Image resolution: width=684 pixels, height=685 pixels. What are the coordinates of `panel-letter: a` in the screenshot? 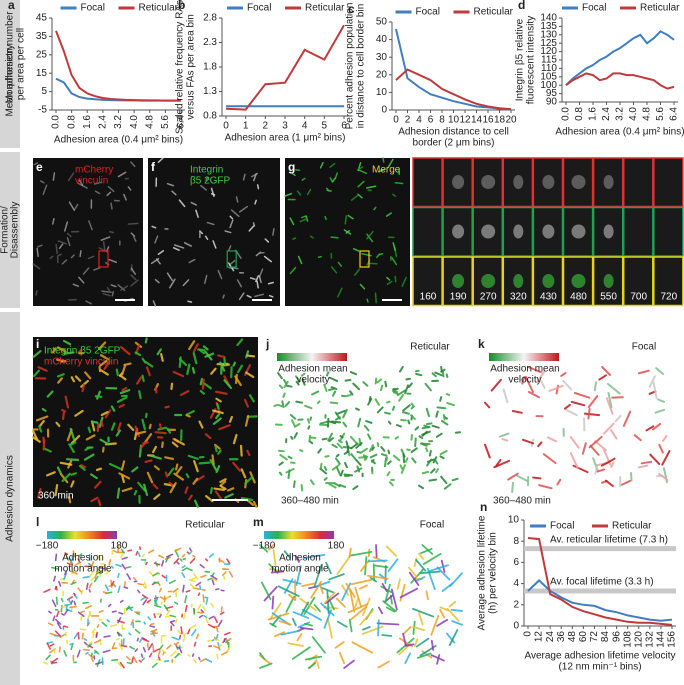 It's located at (11, 6).